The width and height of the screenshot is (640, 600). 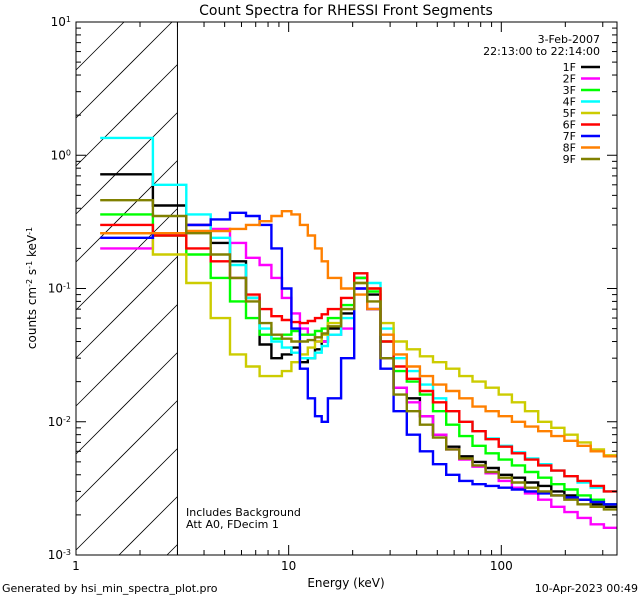 What do you see at coordinates (346, 11) in the screenshot?
I see `chart-title: Count Spectra for RHESSI Front Segments` at bounding box center [346, 11].